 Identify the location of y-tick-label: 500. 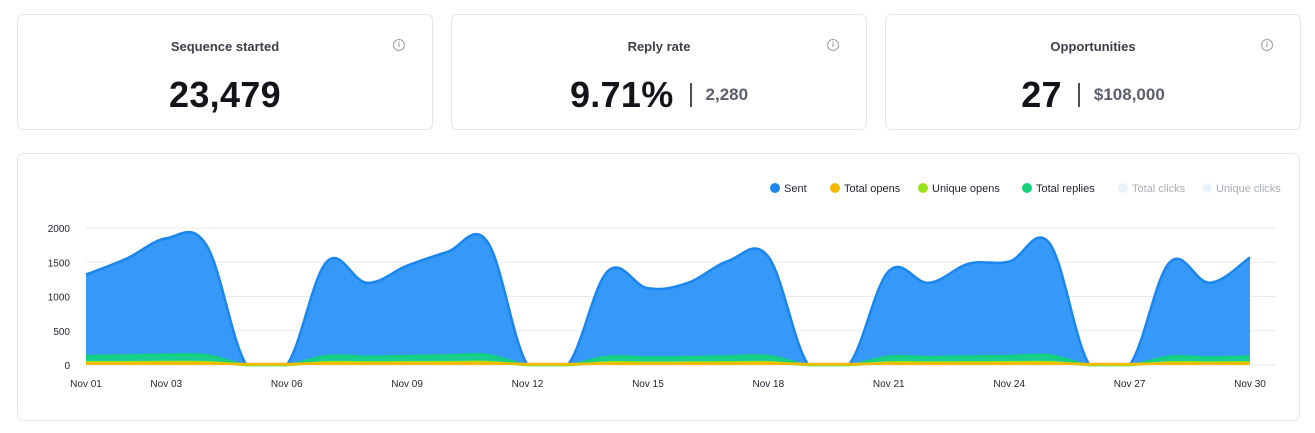
(61, 332).